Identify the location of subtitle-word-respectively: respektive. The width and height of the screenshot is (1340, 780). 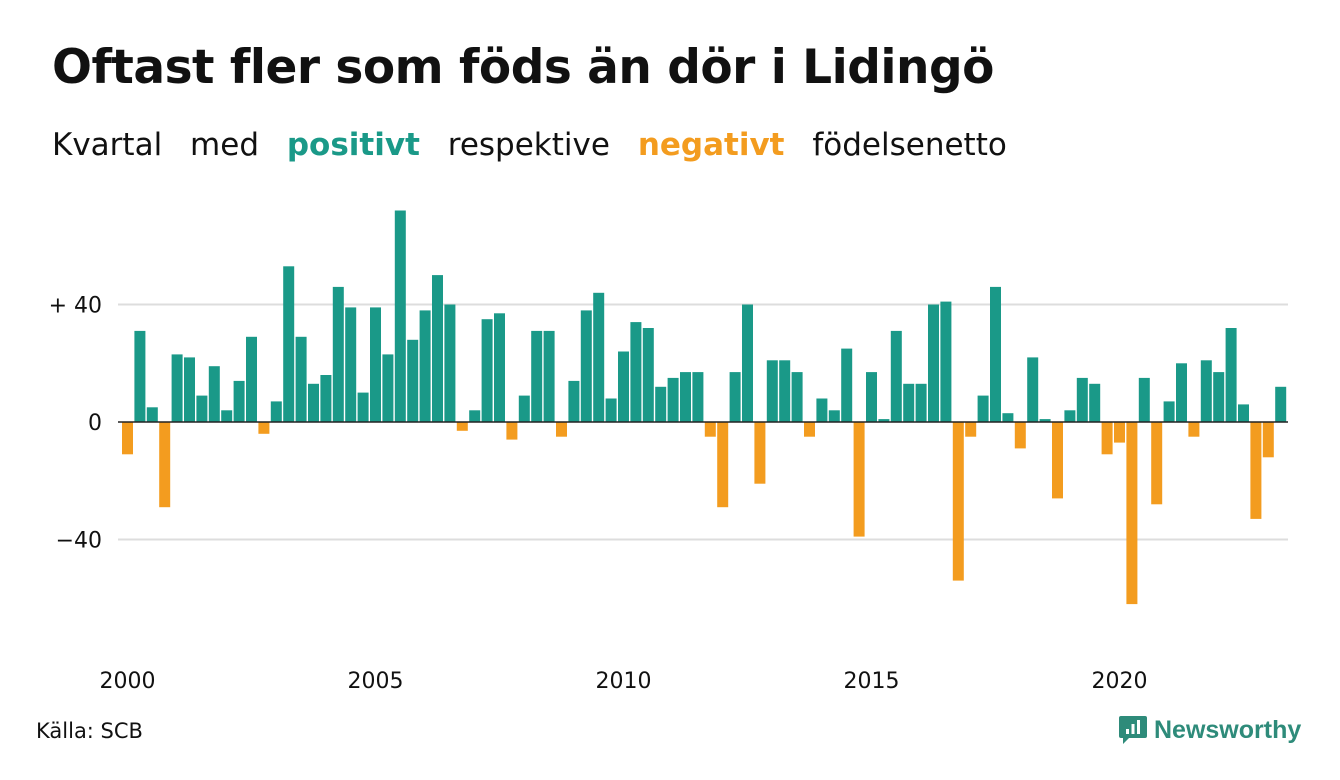
(528, 145).